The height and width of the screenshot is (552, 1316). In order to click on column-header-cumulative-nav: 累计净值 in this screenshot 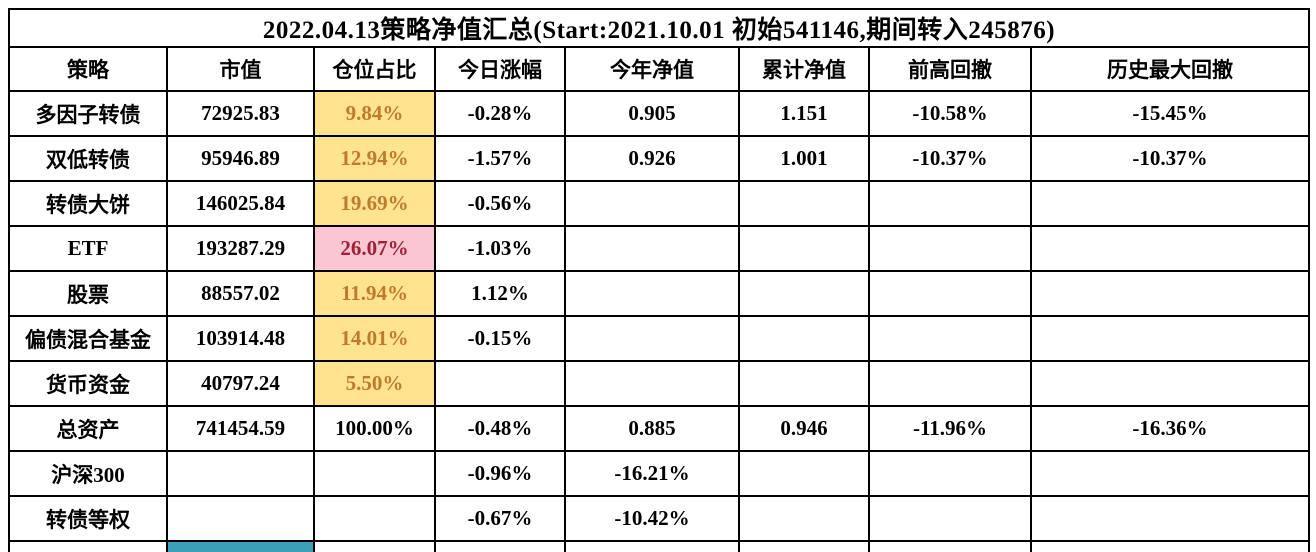, I will do `click(804, 69)`.